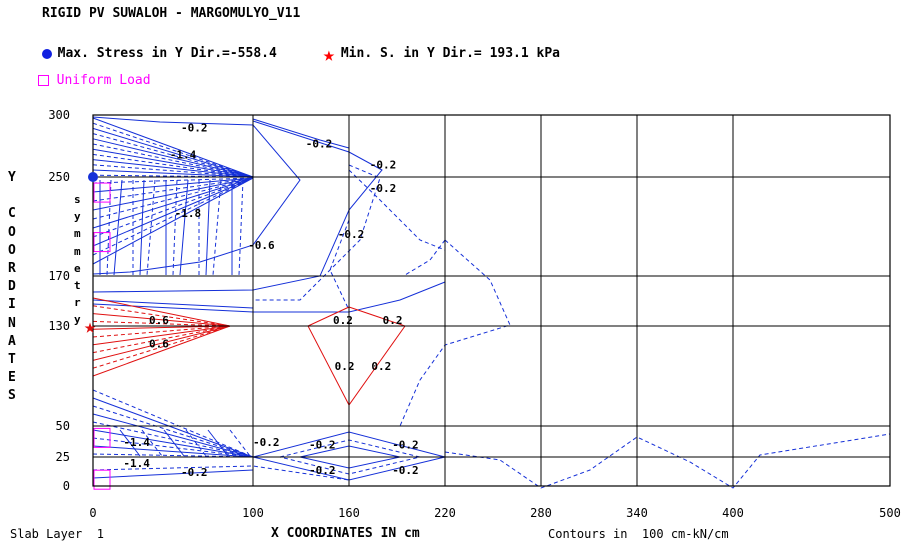  I want to click on x-tick-label: 0, so click(92, 513).